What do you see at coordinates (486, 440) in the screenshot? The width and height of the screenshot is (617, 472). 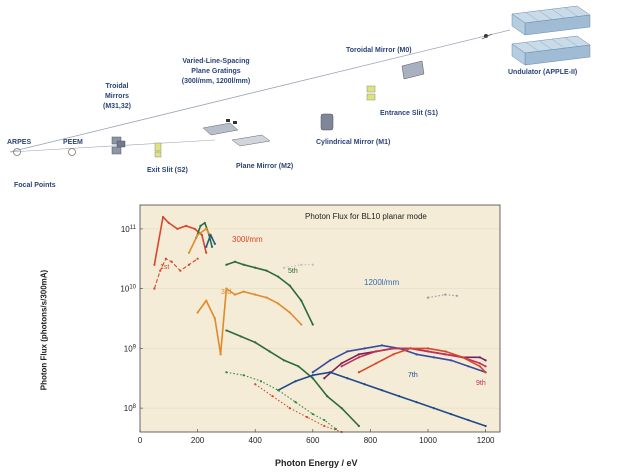 I see `x-tick-label: 1200` at bounding box center [486, 440].